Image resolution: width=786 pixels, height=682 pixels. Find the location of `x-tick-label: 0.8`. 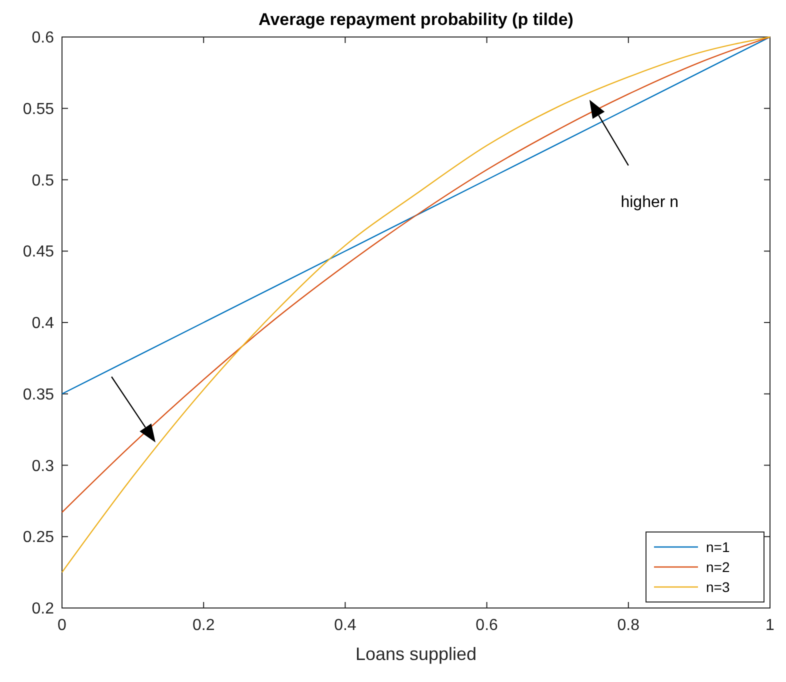

x-tick-label: 0.8 is located at coordinates (628, 625).